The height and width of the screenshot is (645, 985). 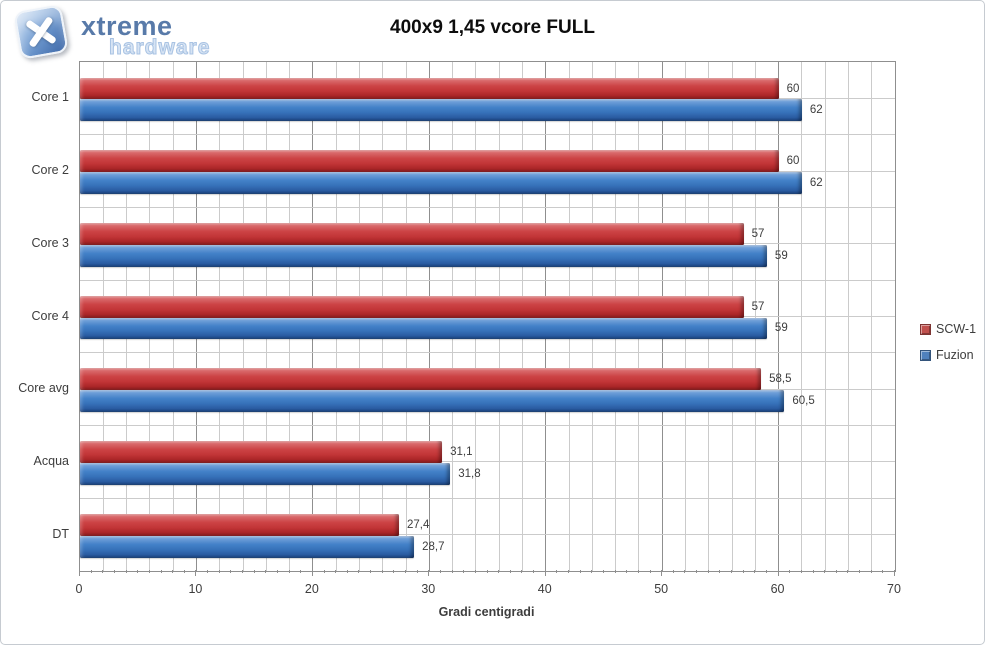 I want to click on category-label: Core 1, so click(x=50, y=97).